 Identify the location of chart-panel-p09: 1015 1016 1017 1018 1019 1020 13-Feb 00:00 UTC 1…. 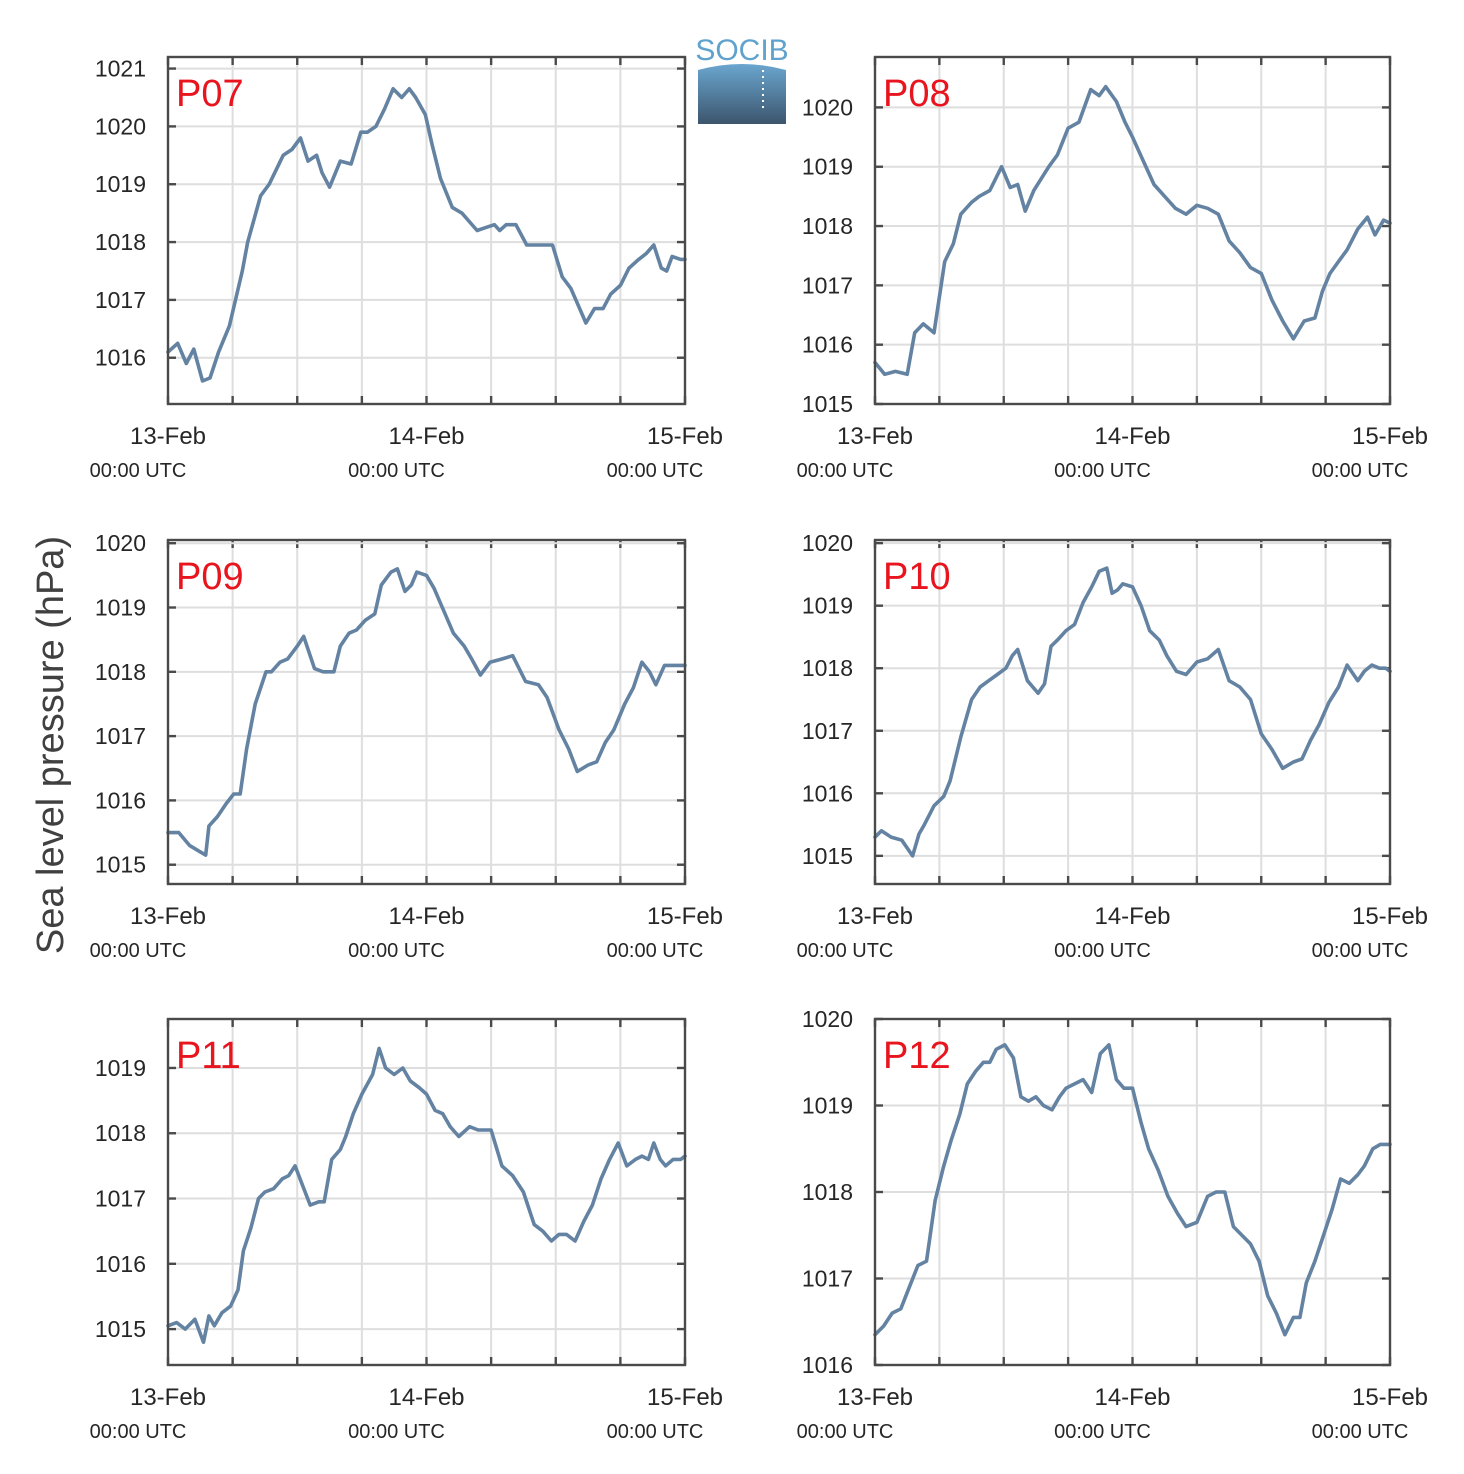
(406, 746).